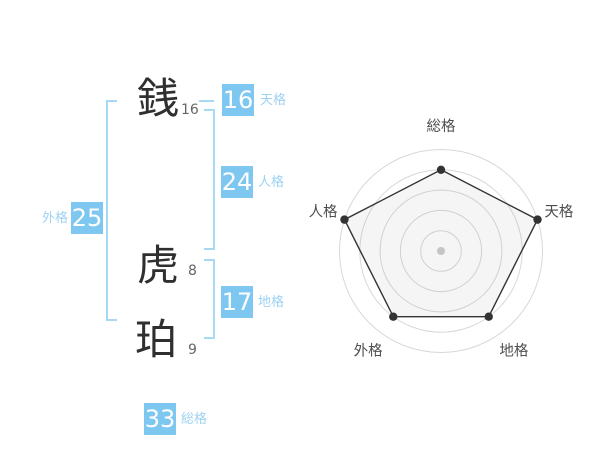 Image resolution: width=600 pixels, height=470 pixels. Describe the element at coordinates (271, 182) in the screenshot. I see `jinkaku-label: 人格` at that location.